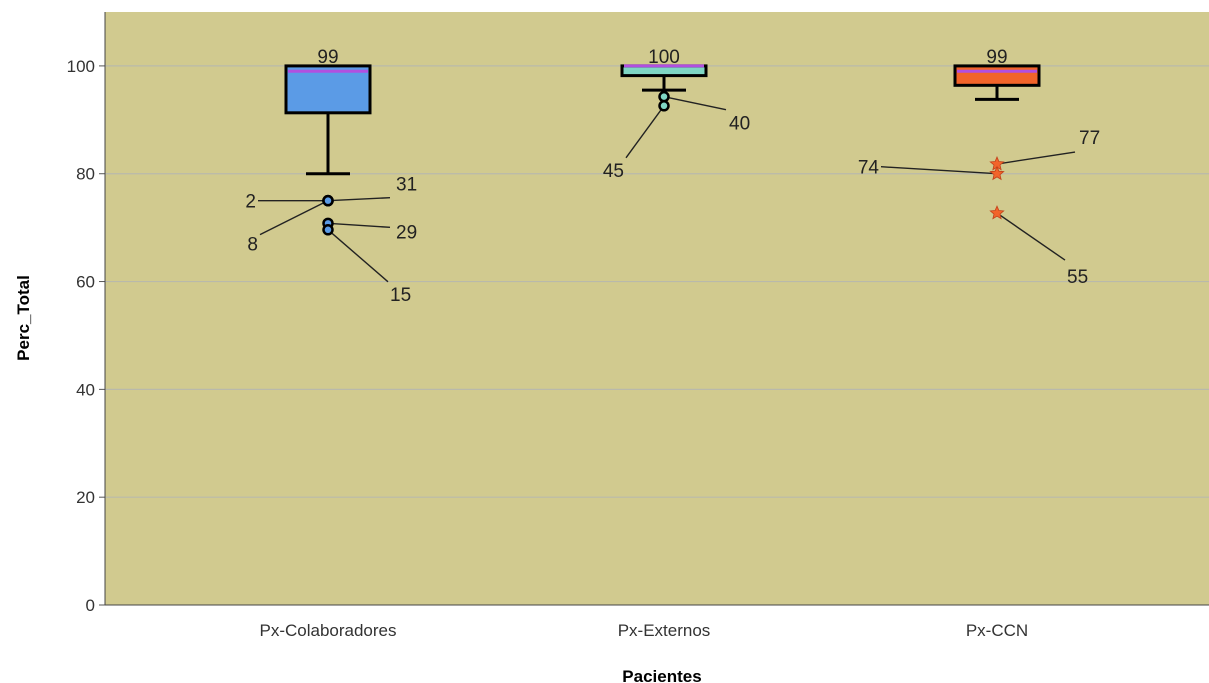 The width and height of the screenshot is (1209, 683). I want to click on x-tick-label: Px-CCN, so click(997, 630).